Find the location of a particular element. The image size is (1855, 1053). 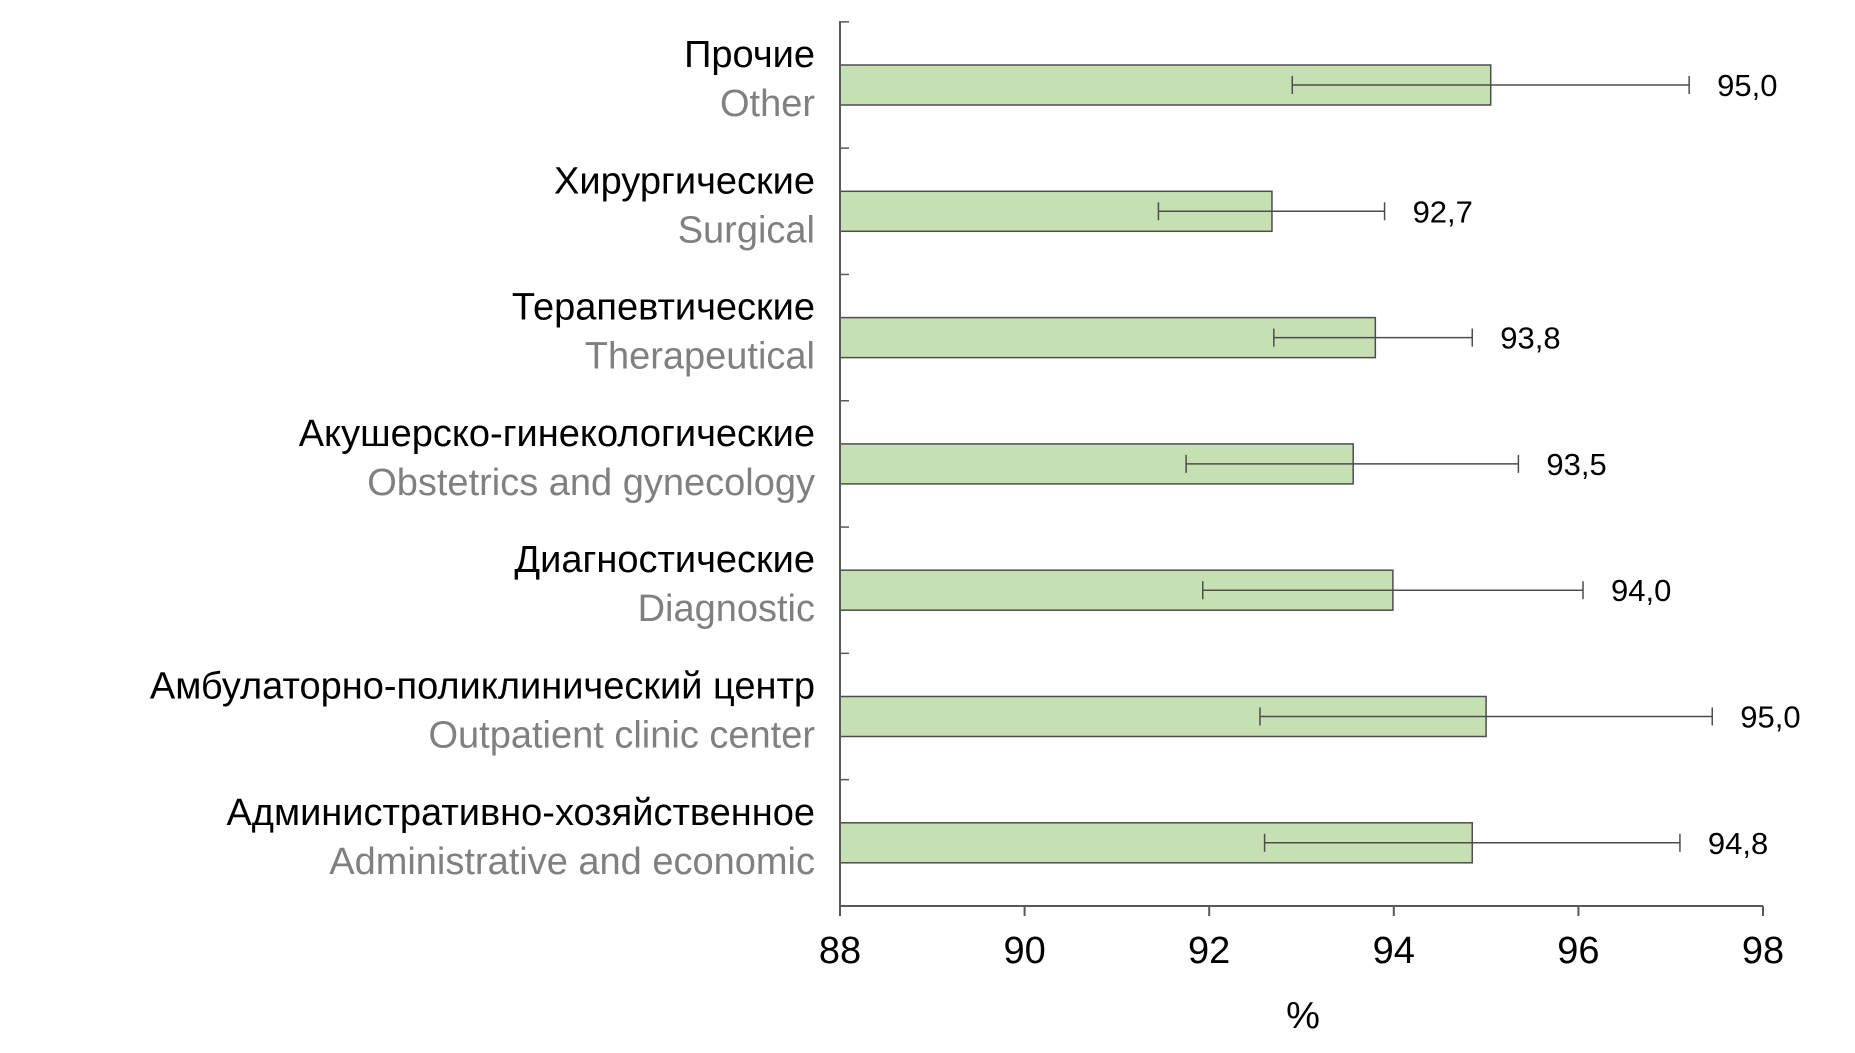

category-label-ru: Хирургические is located at coordinates (684, 181).